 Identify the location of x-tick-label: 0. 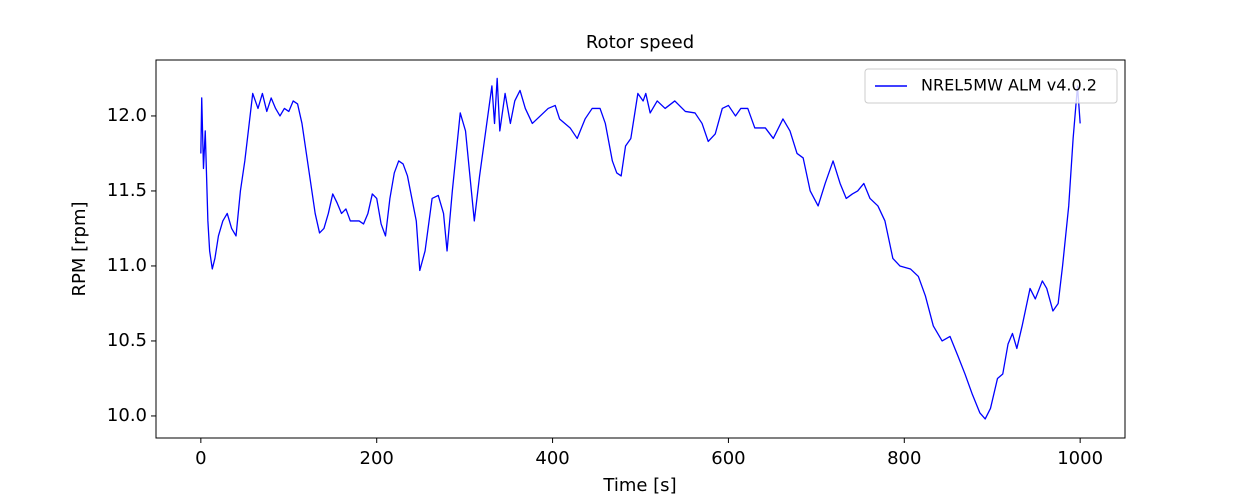
(200, 458).